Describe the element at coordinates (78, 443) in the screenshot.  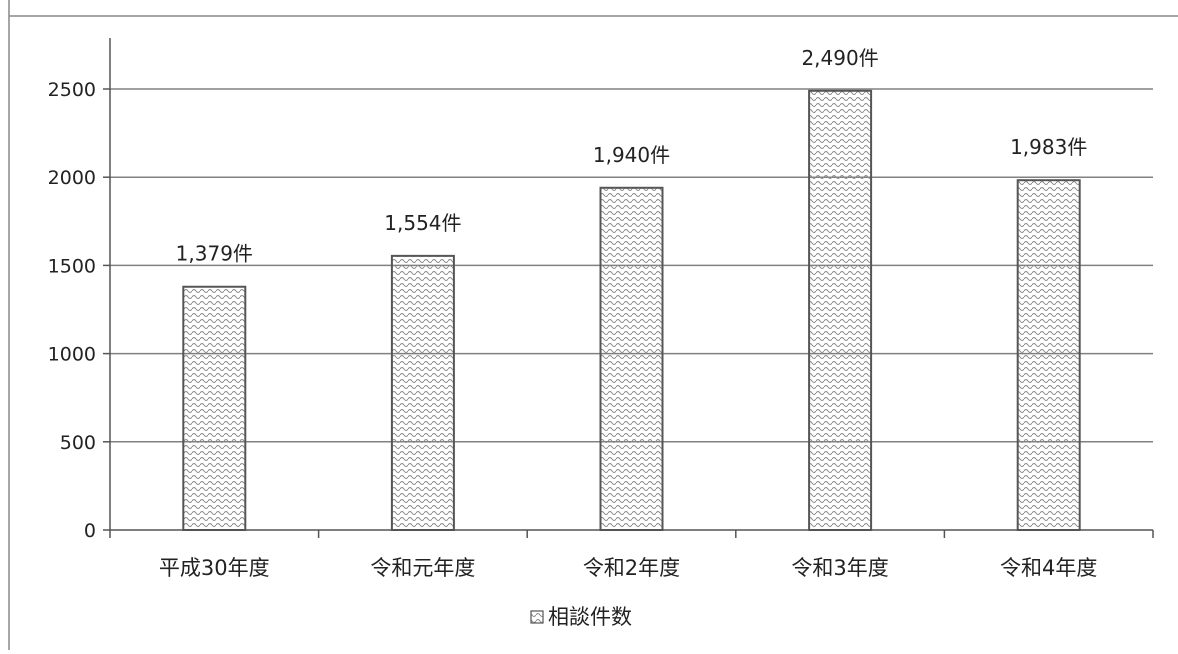
I see `y-tick-label: 500` at that location.